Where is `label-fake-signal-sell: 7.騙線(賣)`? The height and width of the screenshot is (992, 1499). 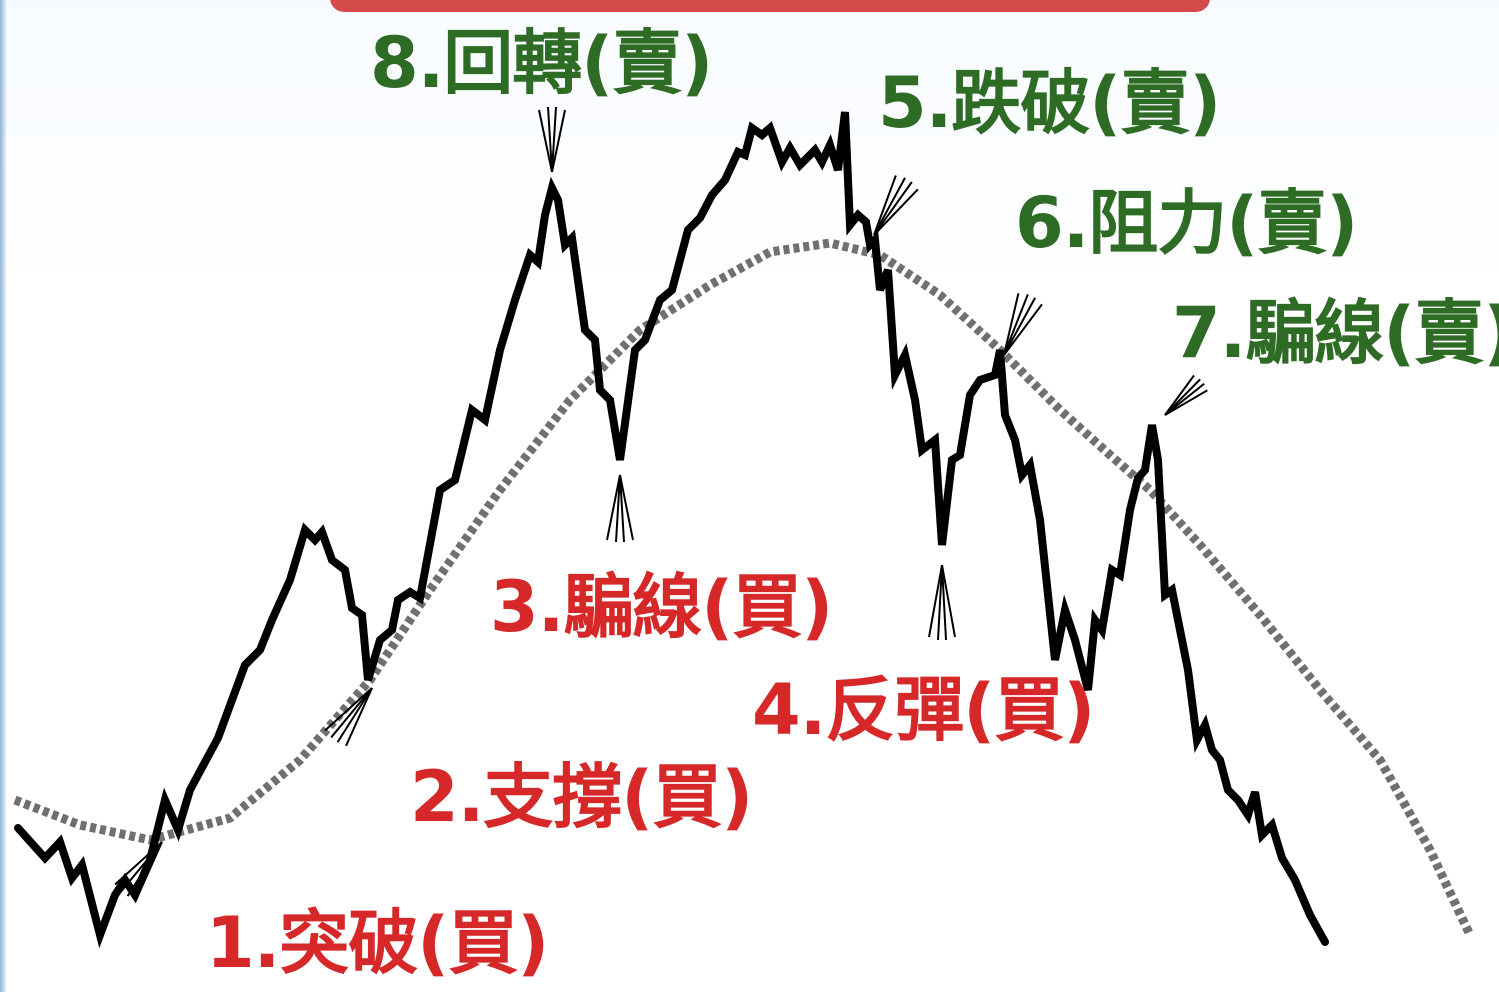 label-fake-signal-sell: 7.騙線(賣) is located at coordinates (1335, 333).